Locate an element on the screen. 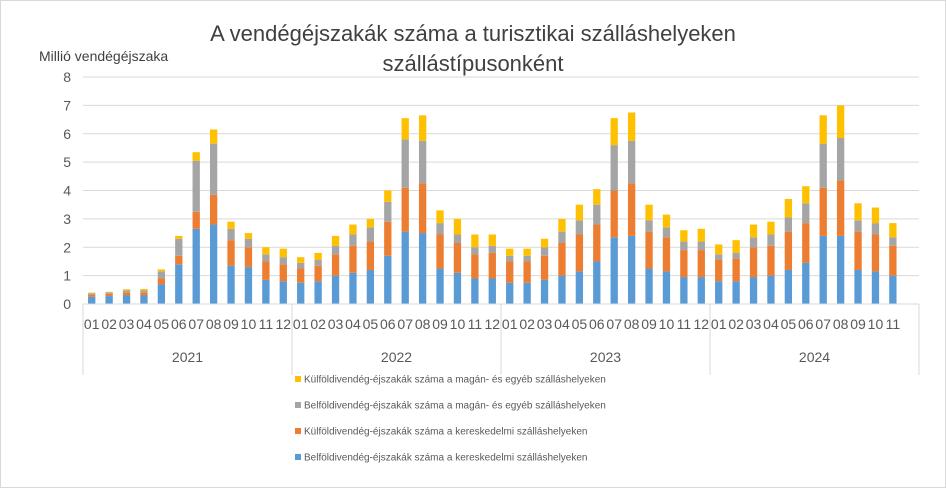 This screenshot has height=488, width=946. x-year-label: 2023 is located at coordinates (605, 357).